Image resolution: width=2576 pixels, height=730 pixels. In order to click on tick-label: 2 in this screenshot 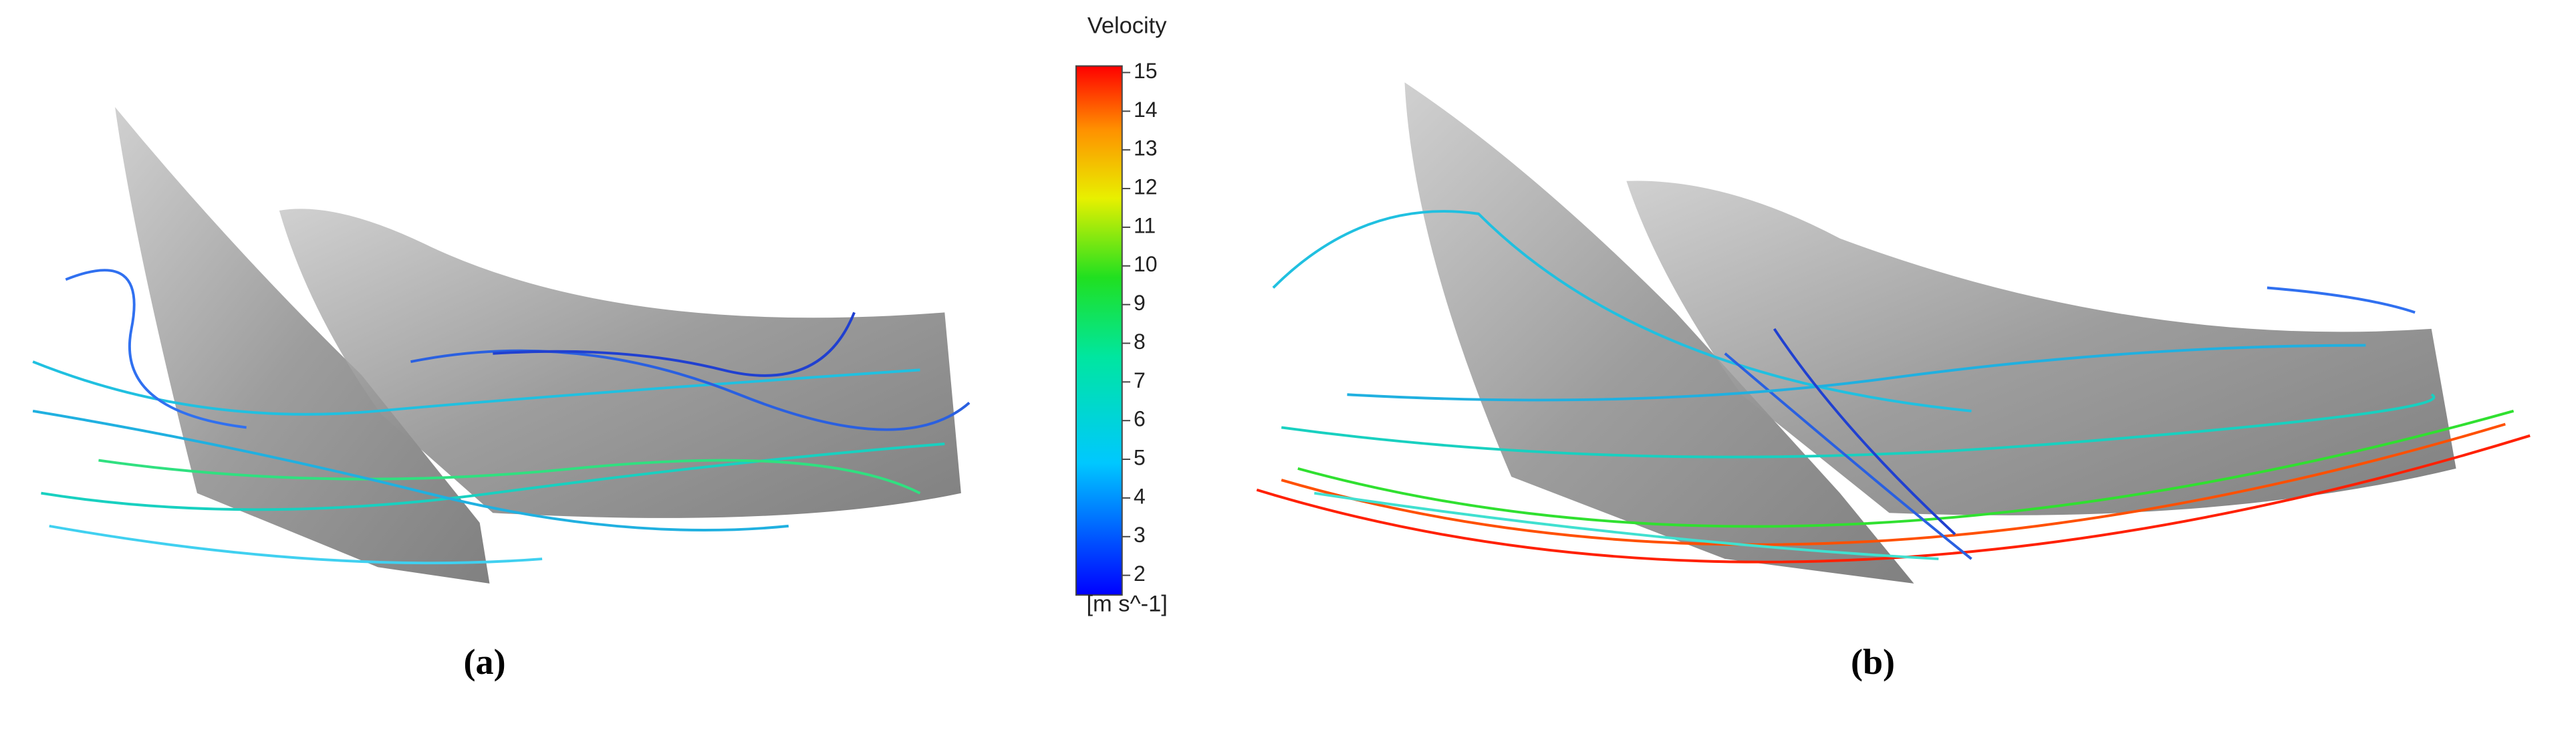, I will do `click(1140, 574)`.